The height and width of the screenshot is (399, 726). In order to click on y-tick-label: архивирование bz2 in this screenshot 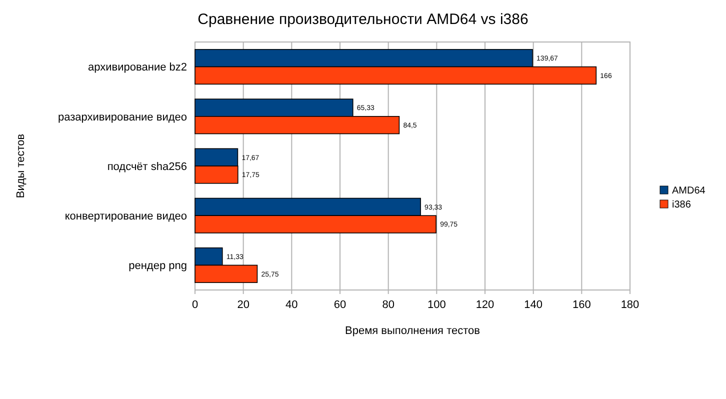, I will do `click(137, 68)`.